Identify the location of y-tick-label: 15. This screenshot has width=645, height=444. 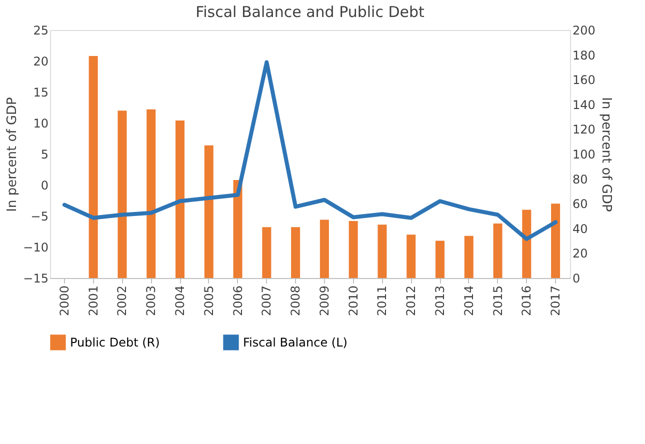
(40, 93).